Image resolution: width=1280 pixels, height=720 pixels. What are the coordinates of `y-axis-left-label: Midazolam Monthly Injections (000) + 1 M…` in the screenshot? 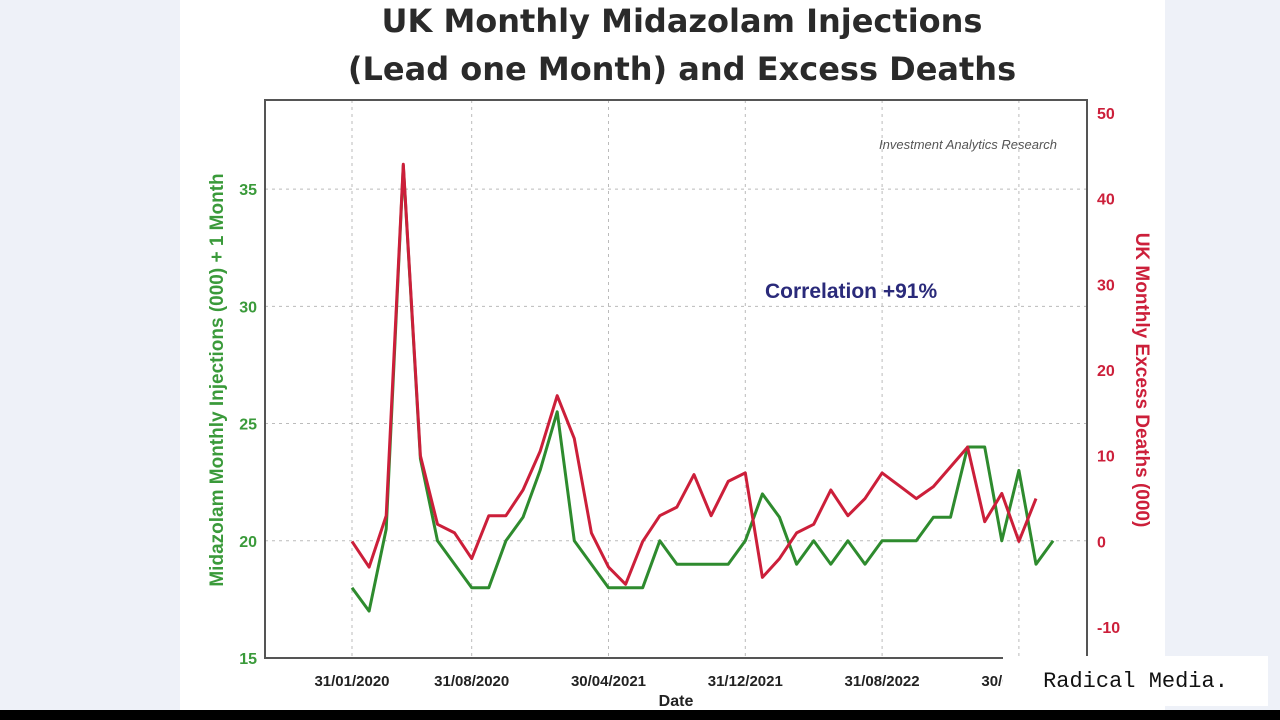 It's located at (217, 379).